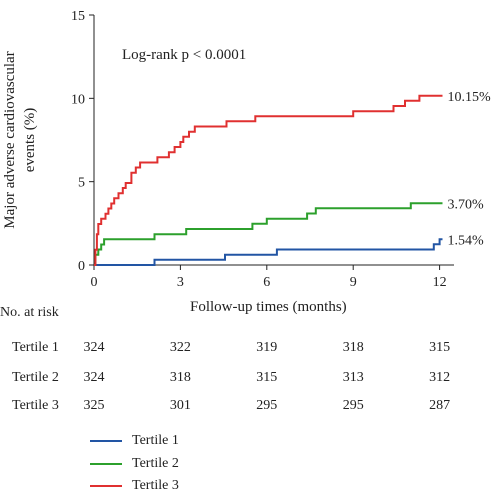 The height and width of the screenshot is (495, 503). Describe the element at coordinates (266, 282) in the screenshot. I see `x-tick-label: 6` at that location.